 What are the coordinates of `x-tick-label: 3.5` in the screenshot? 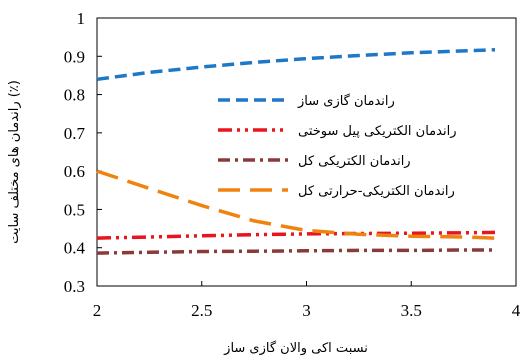 It's located at (411, 310).